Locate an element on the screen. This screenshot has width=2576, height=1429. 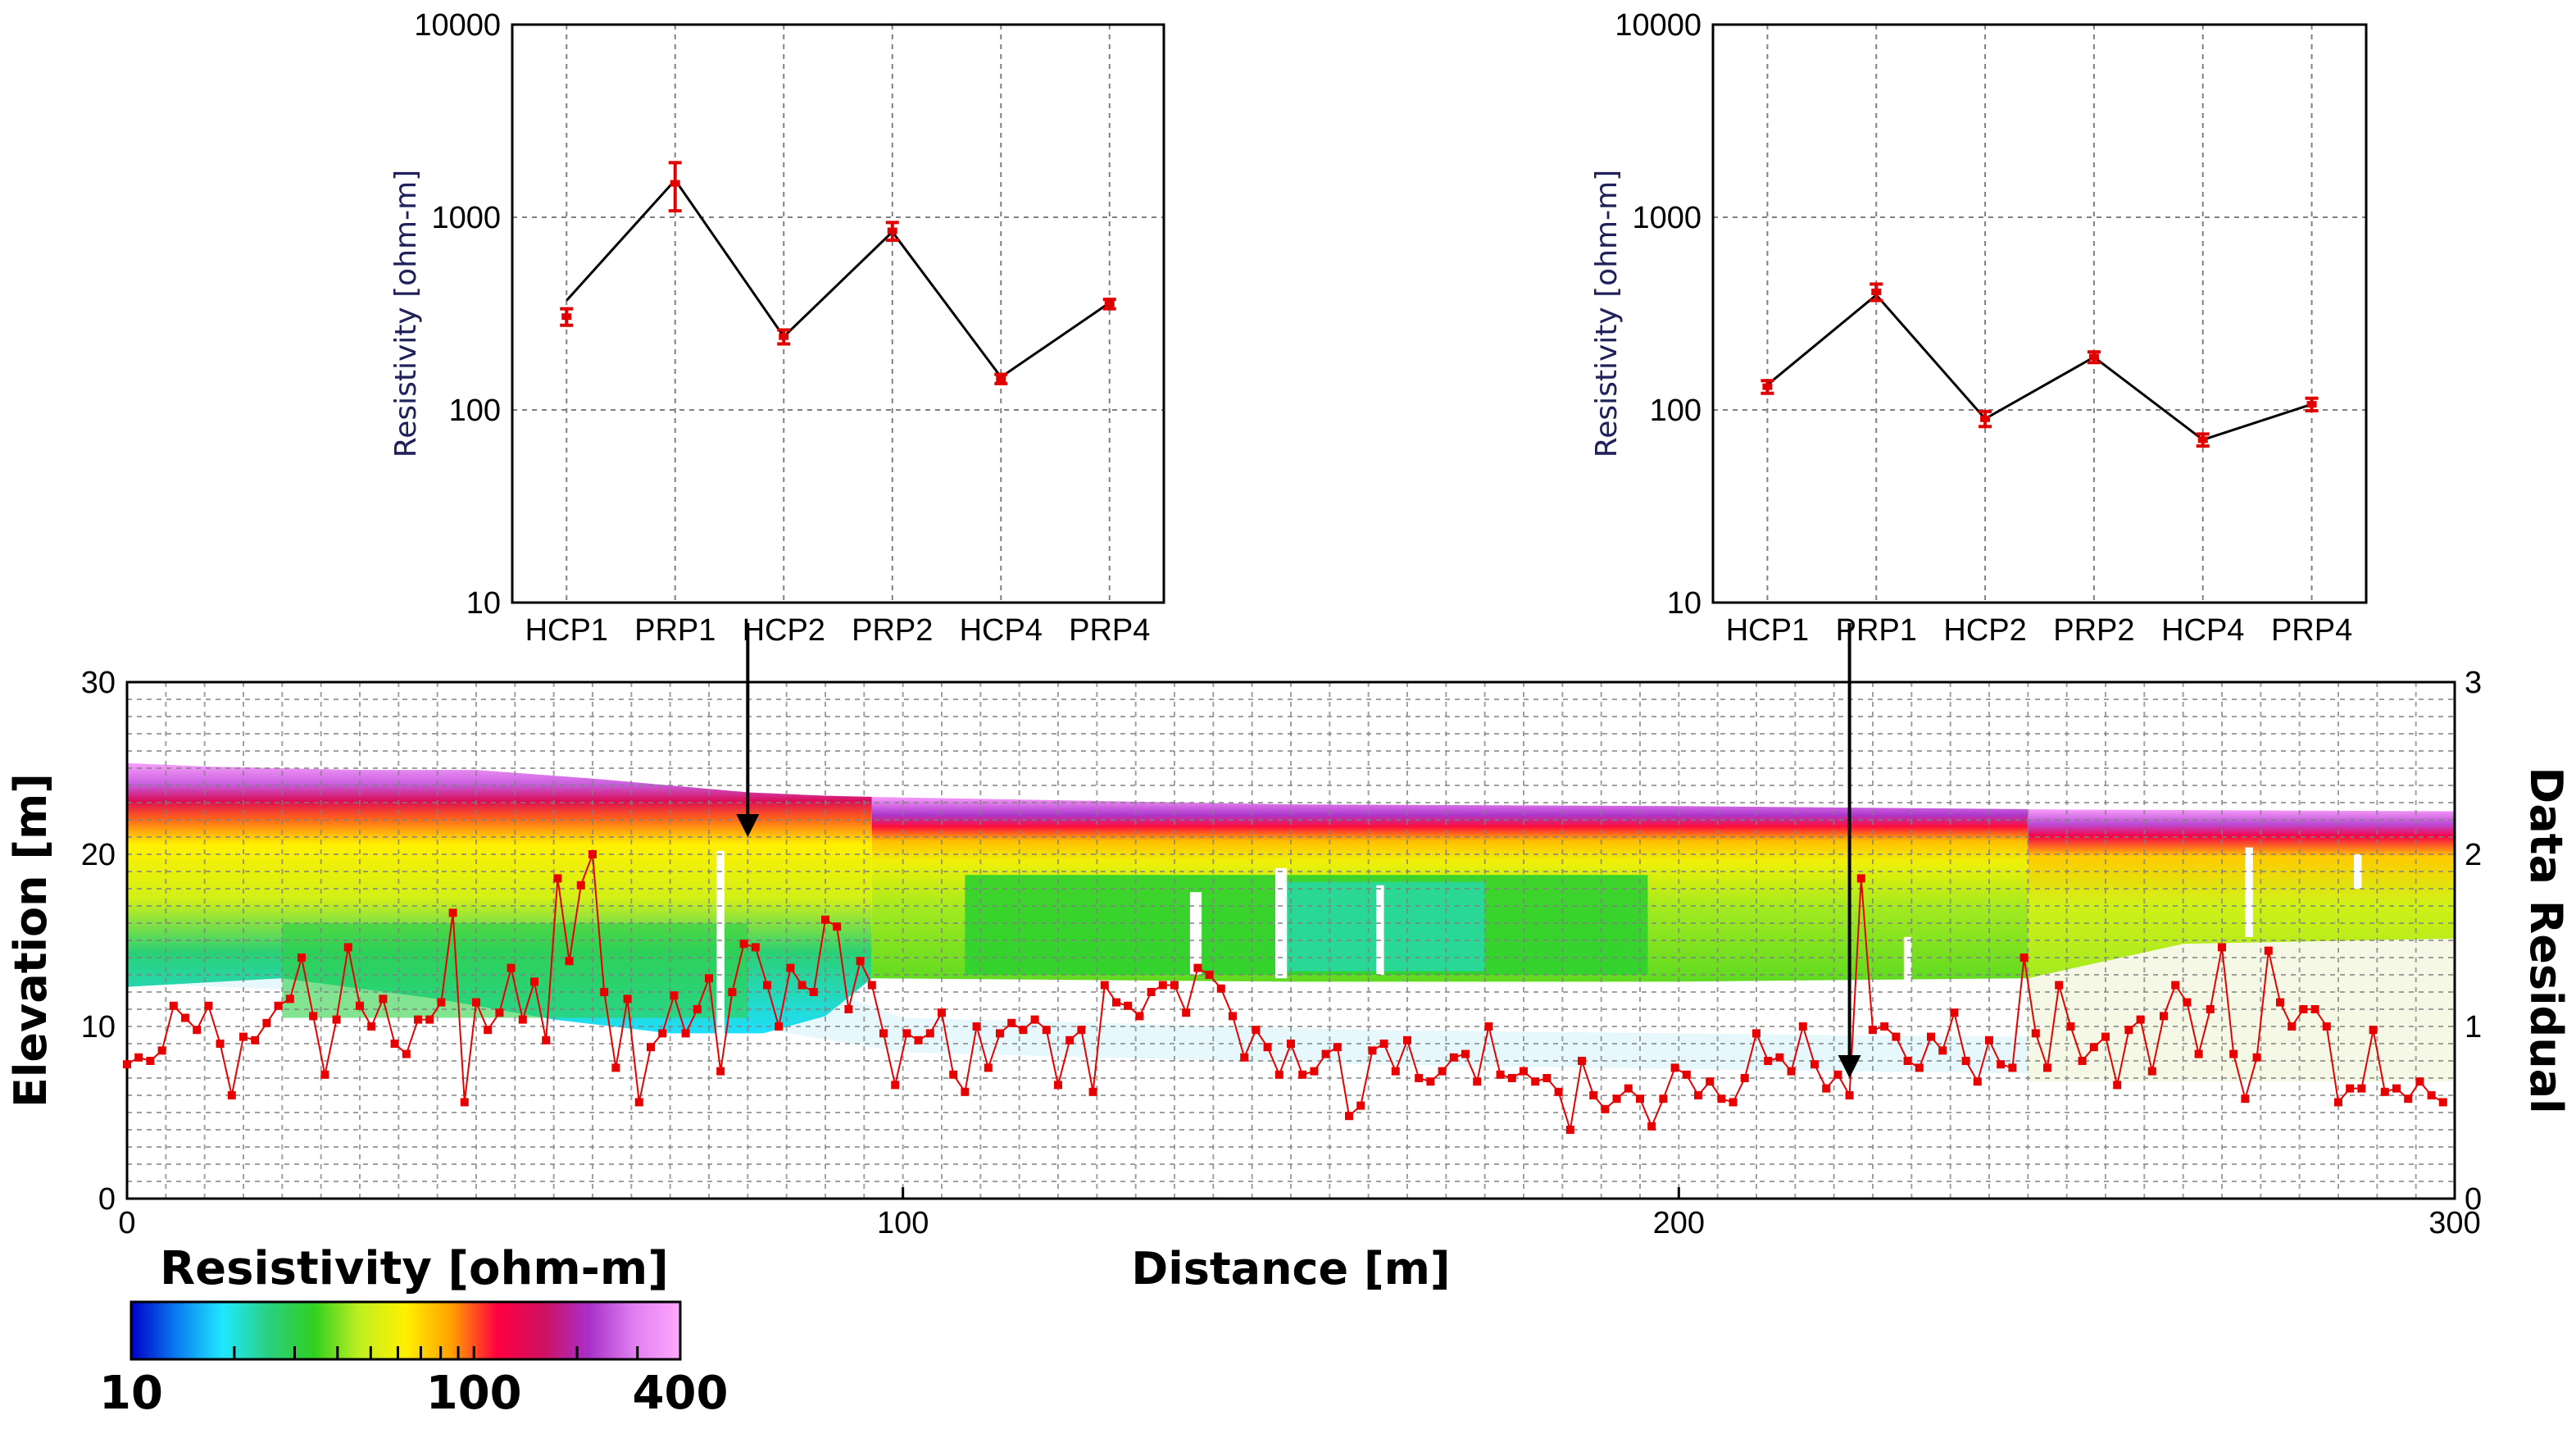
x-tick-label: PRP4 is located at coordinates (1109, 630).